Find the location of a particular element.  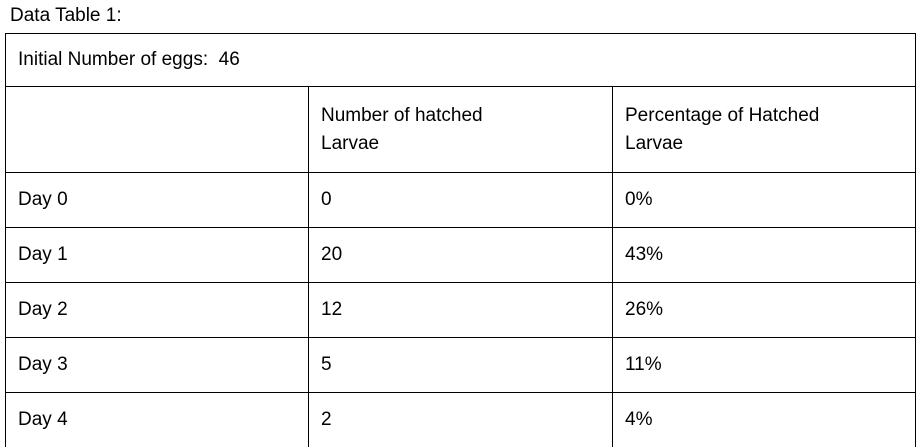

hatched-count: 20 is located at coordinates (460, 255).